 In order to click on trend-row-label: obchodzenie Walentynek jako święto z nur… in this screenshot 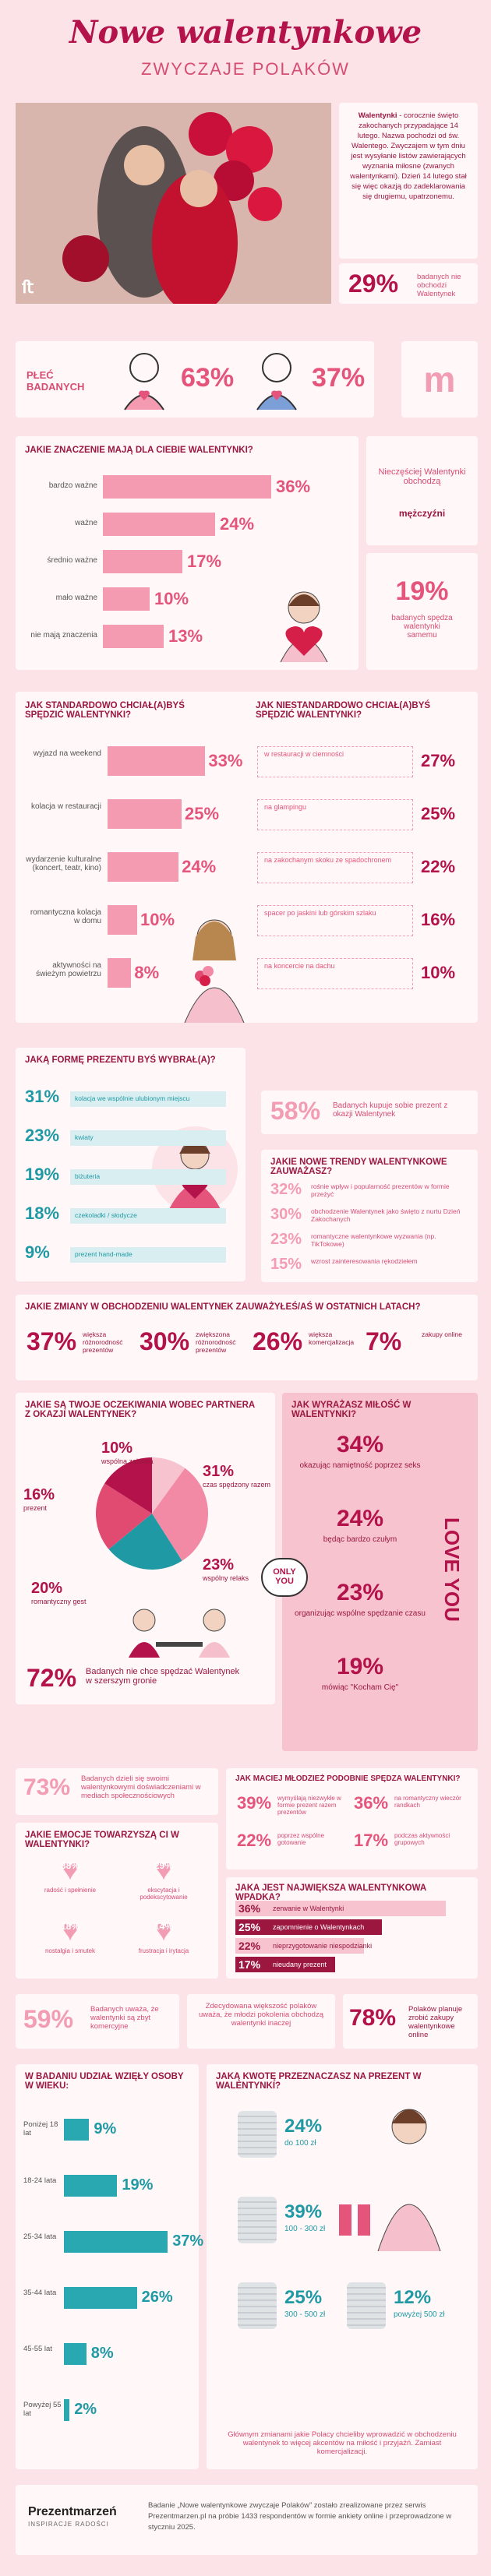, I will do `click(386, 1215)`.